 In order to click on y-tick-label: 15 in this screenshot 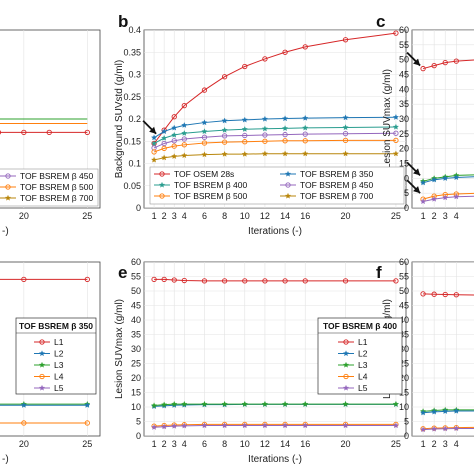, I will do `click(404, 393)`.